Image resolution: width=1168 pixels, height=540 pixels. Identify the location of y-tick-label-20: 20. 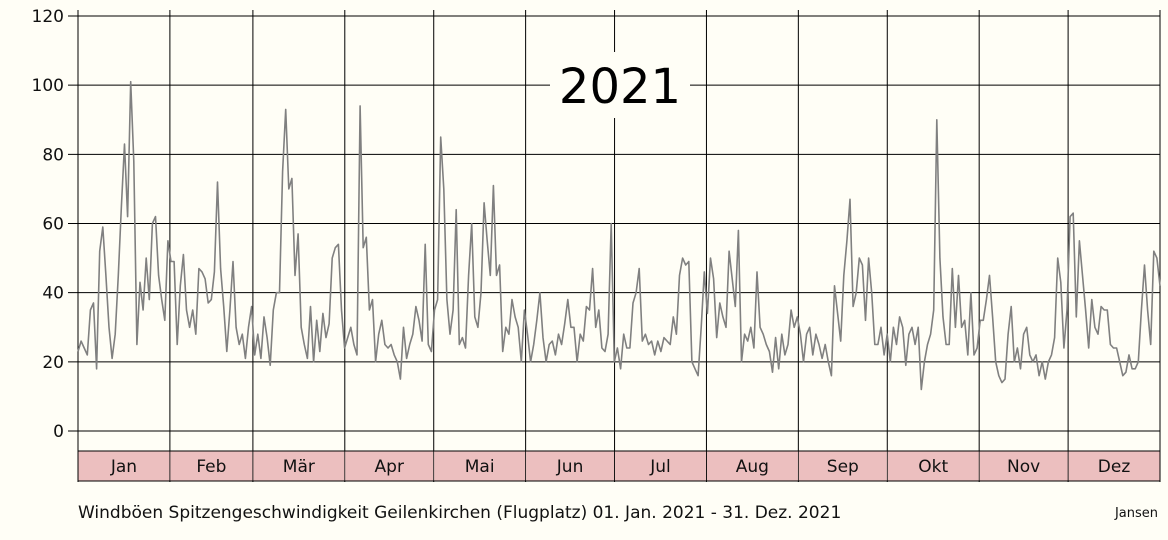
(53, 363).